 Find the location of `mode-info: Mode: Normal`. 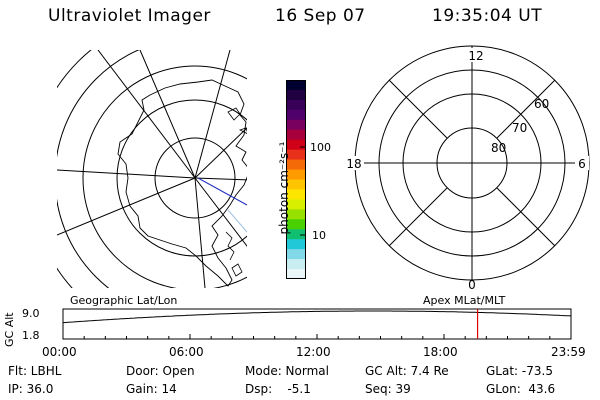

mode-info: Mode: Normal is located at coordinates (287, 371).